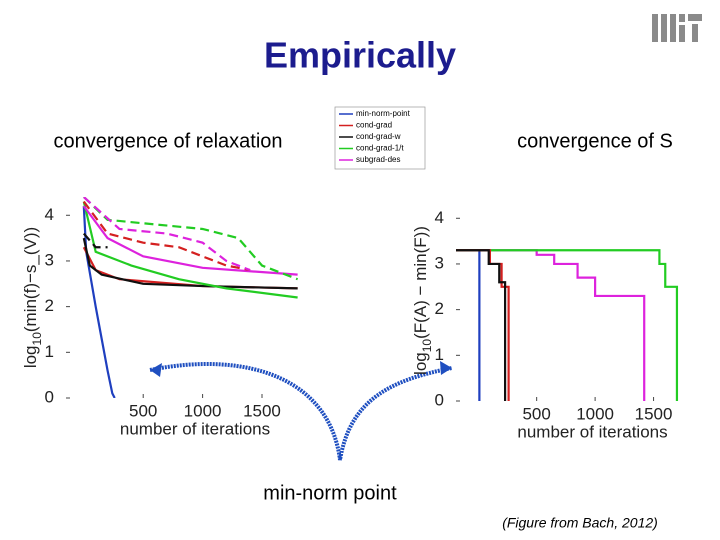 Image resolution: width=720 pixels, height=540 pixels. Describe the element at coordinates (380, 148) in the screenshot. I see `legend-label: cond-grad-1/t` at that location.